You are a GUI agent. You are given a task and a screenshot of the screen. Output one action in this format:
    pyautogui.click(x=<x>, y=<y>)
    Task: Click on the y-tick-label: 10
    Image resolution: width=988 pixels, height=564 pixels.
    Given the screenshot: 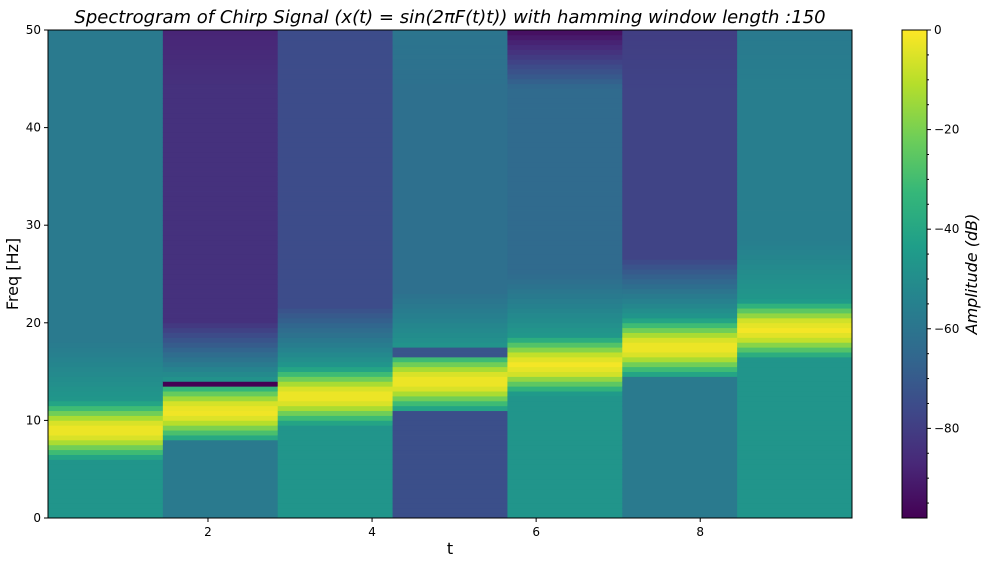 What is the action you would take?
    pyautogui.click(x=33, y=420)
    